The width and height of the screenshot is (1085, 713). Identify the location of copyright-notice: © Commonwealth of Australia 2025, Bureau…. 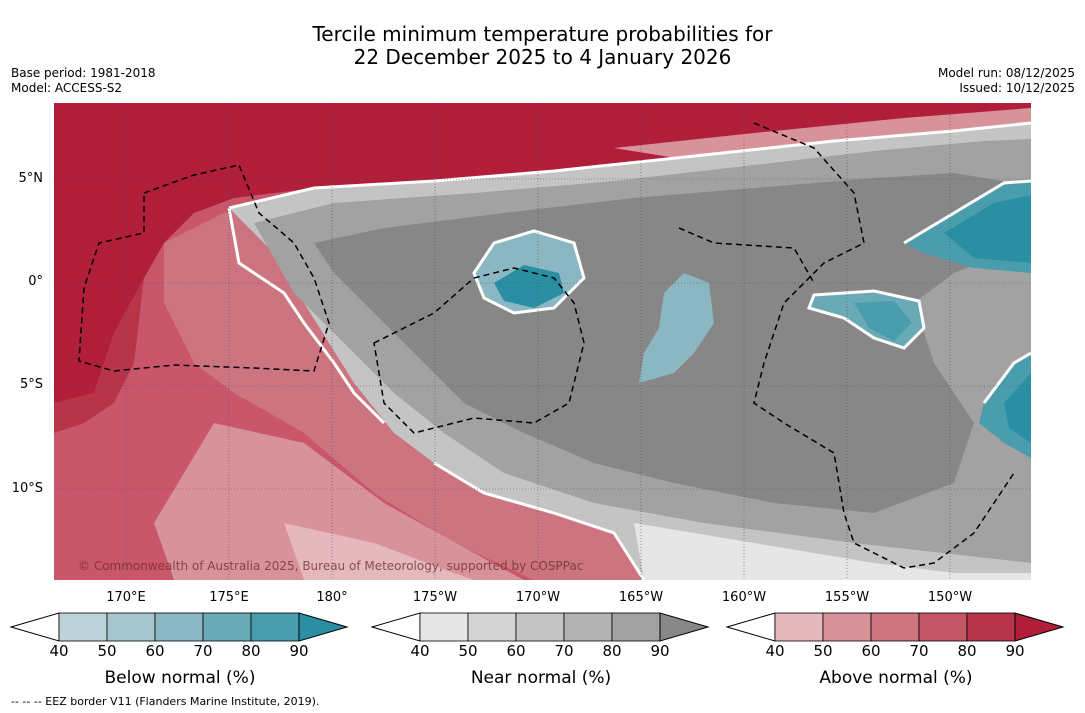
(331, 566).